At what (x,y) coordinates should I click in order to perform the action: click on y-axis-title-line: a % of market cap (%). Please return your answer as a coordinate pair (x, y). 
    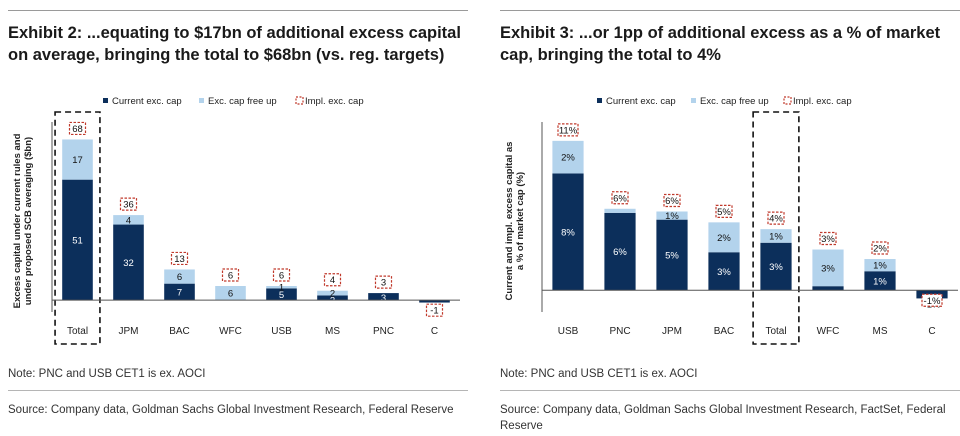
    Looking at the image, I should click on (520, 221).